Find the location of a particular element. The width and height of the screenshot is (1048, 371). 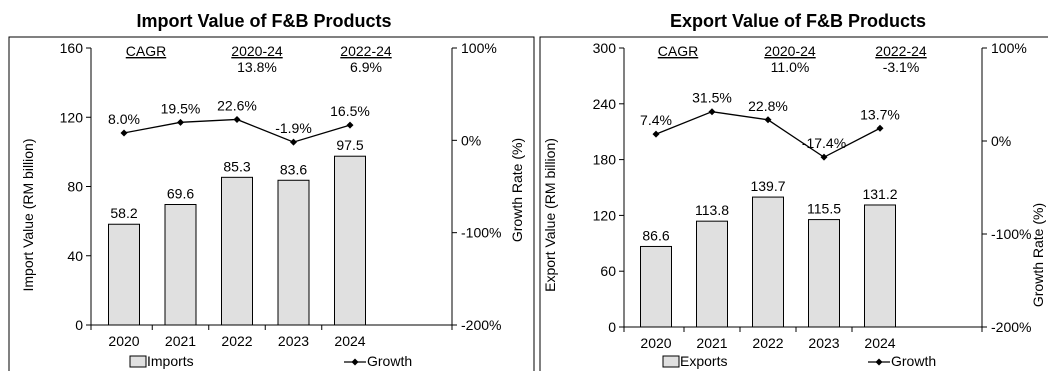

import-y-tick-label: 120 is located at coordinates (72, 117).